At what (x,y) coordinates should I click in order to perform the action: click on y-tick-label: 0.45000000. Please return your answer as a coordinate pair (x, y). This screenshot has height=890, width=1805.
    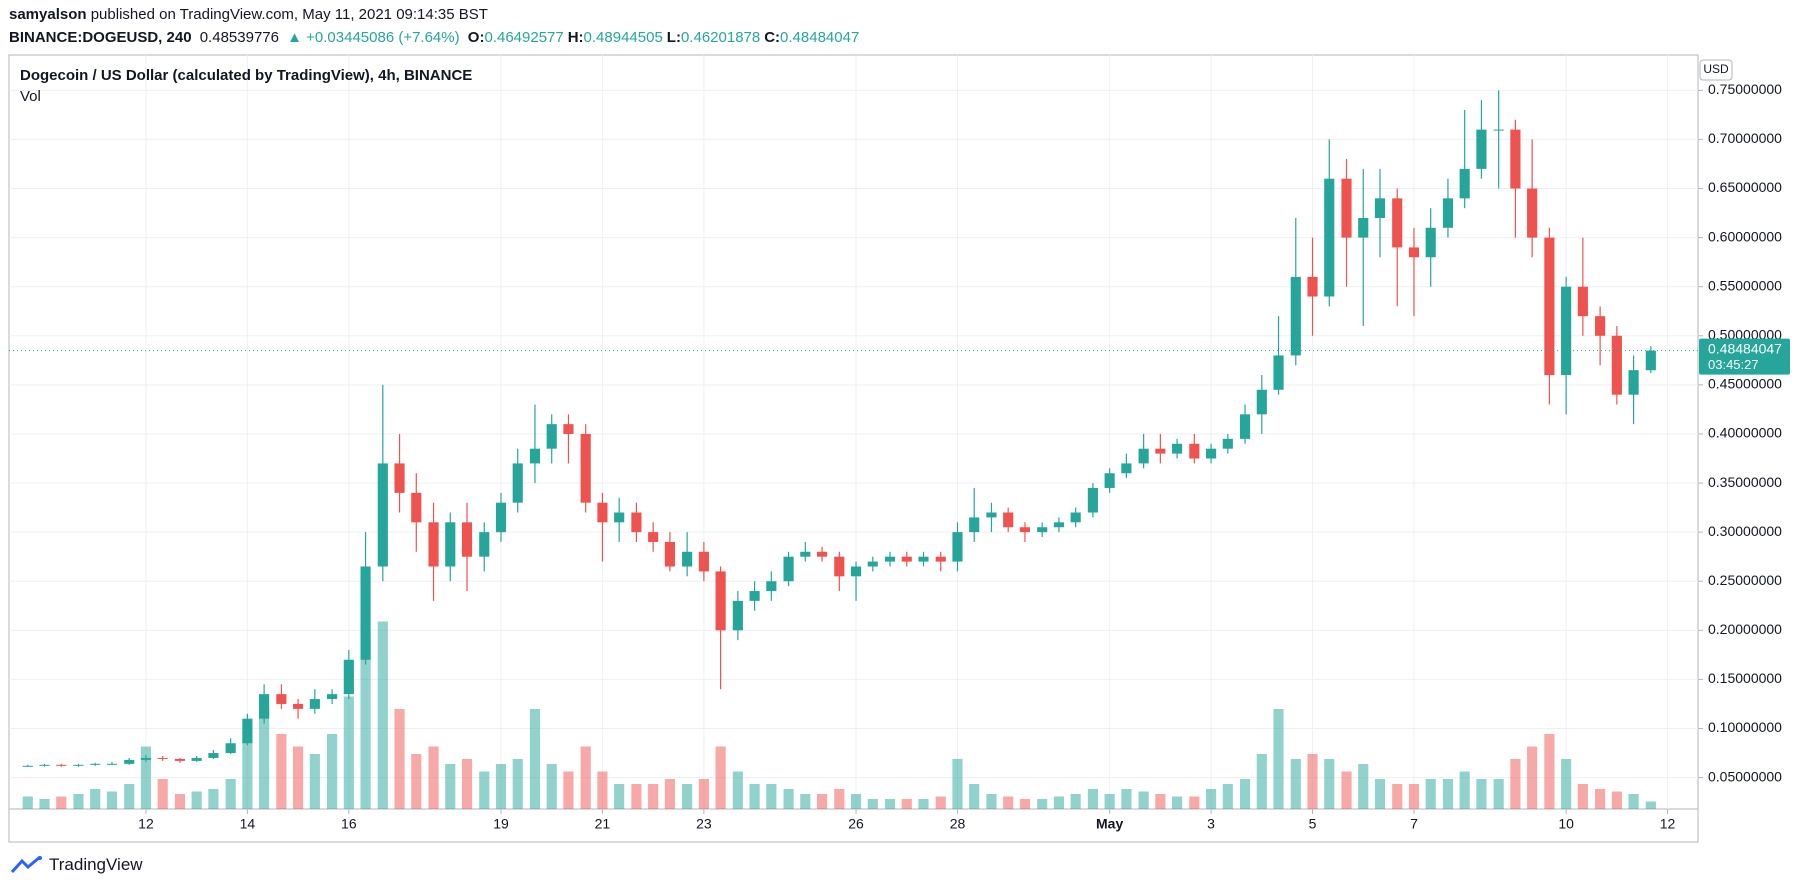
    Looking at the image, I should click on (1745, 384).